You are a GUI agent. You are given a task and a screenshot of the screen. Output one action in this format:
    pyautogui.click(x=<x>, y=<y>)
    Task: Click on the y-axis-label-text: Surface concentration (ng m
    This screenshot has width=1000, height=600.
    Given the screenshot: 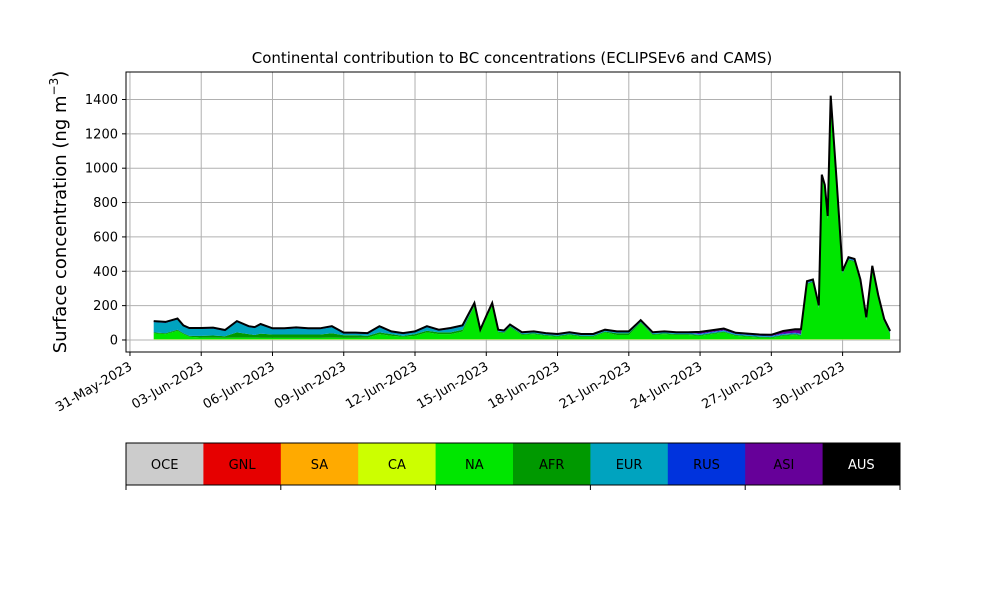 What is the action you would take?
    pyautogui.click(x=60, y=224)
    